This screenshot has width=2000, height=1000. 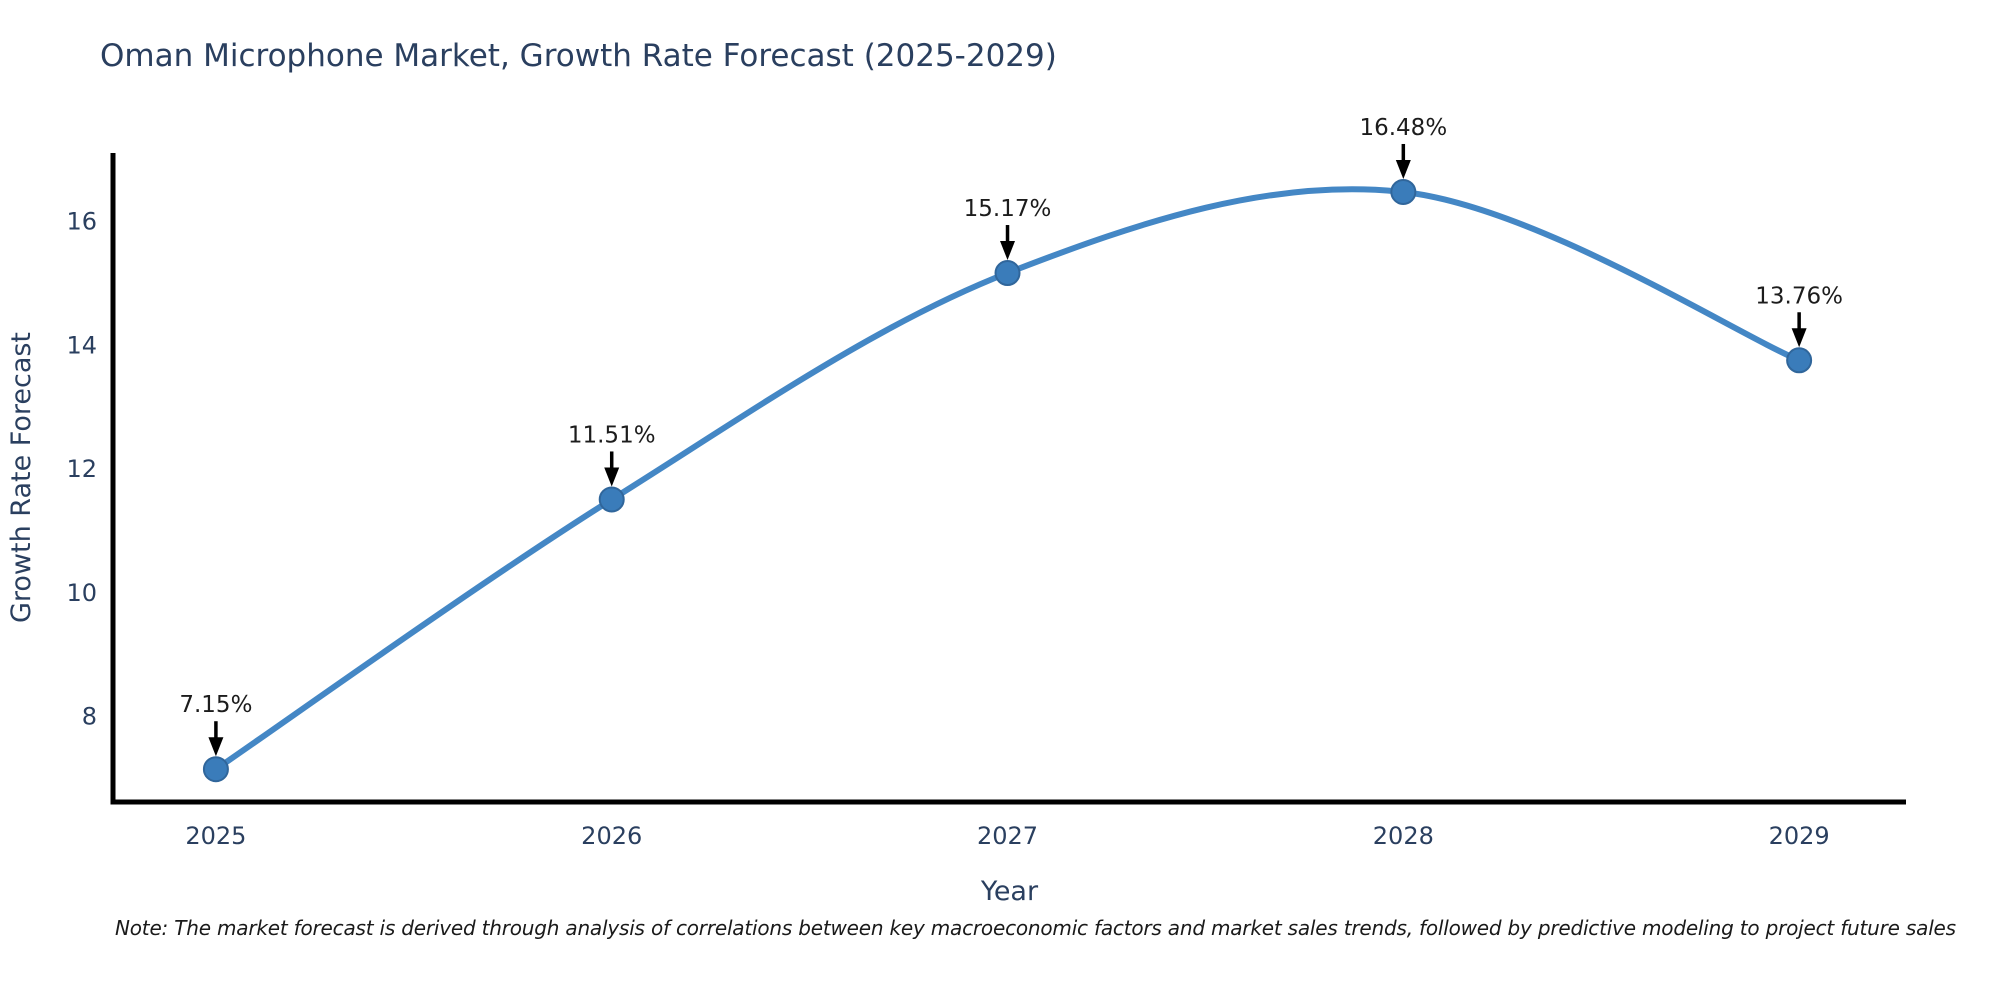 What do you see at coordinates (612, 435) in the screenshot?
I see `point-value-label: 11.51%` at bounding box center [612, 435].